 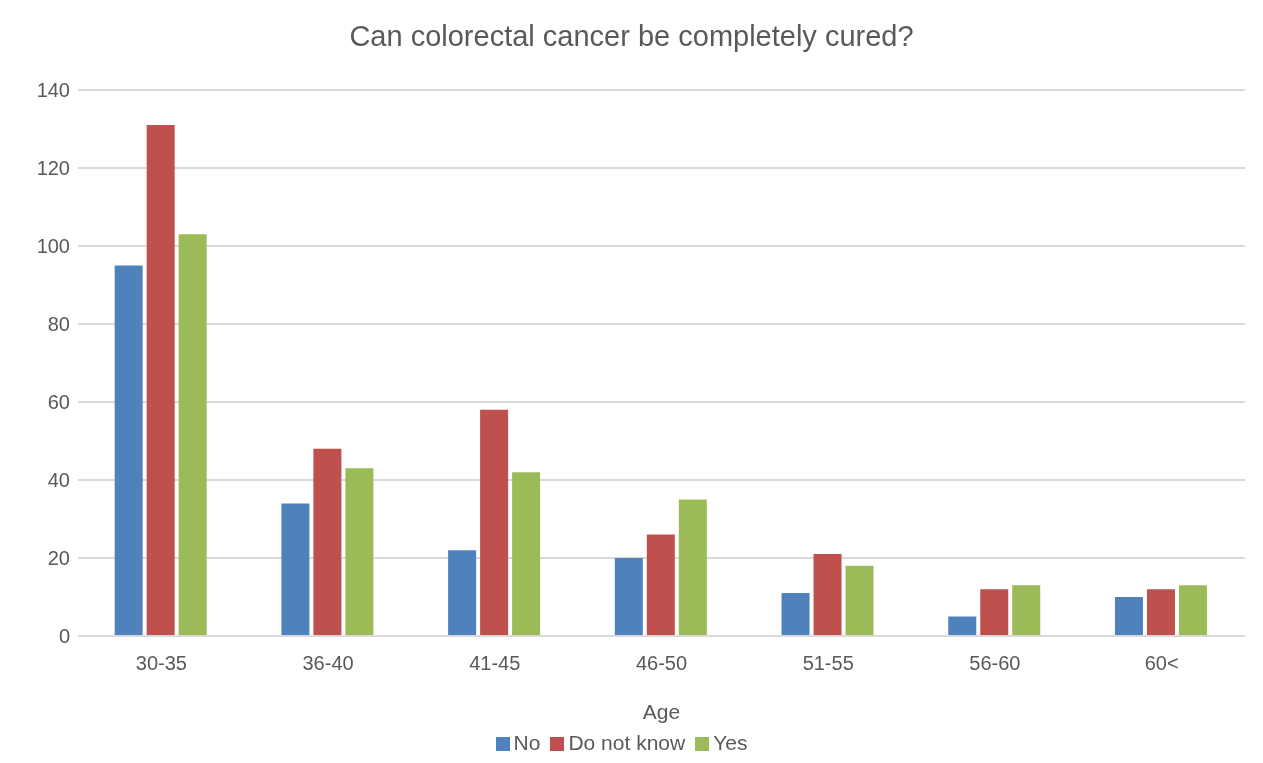 What do you see at coordinates (1161, 663) in the screenshot?
I see `x-tick-label: 60<` at bounding box center [1161, 663].